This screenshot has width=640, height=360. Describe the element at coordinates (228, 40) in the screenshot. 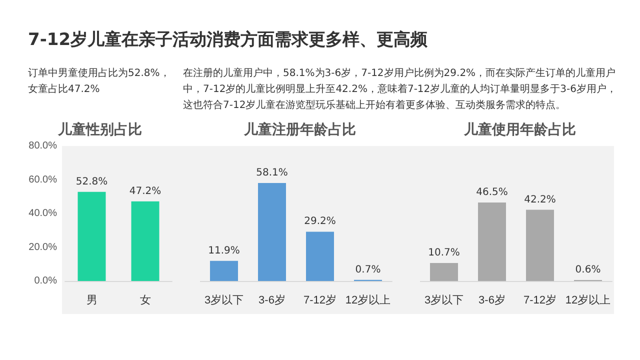

I see `text: 7-12岁儿童在亲子活动消费方面需求更多样、更高频` at that location.